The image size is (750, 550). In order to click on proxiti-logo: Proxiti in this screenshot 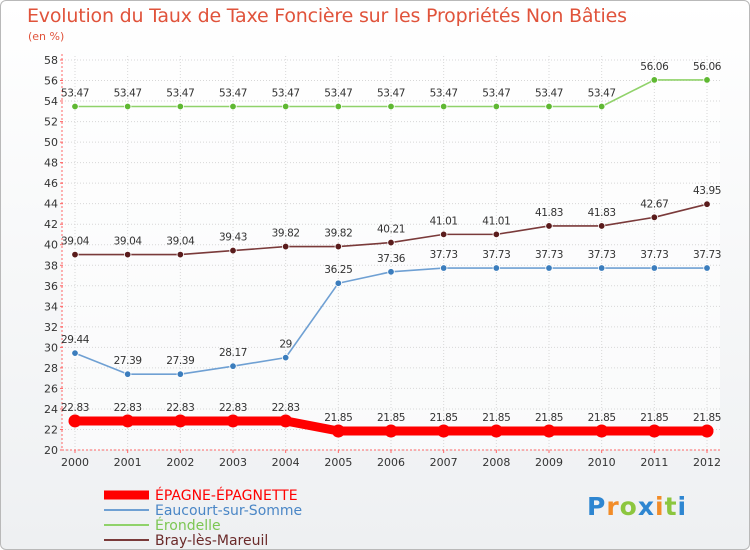, I will do `click(637, 506)`.